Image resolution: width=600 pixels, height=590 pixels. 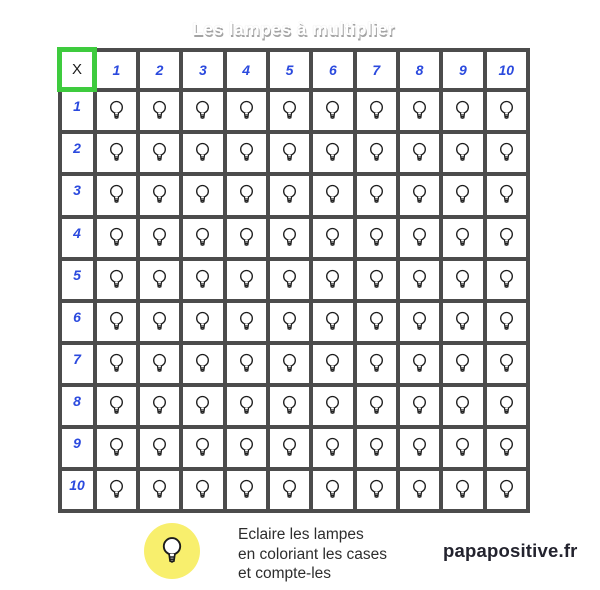 I want to click on grid-cell-1x8, so click(x=419, y=111).